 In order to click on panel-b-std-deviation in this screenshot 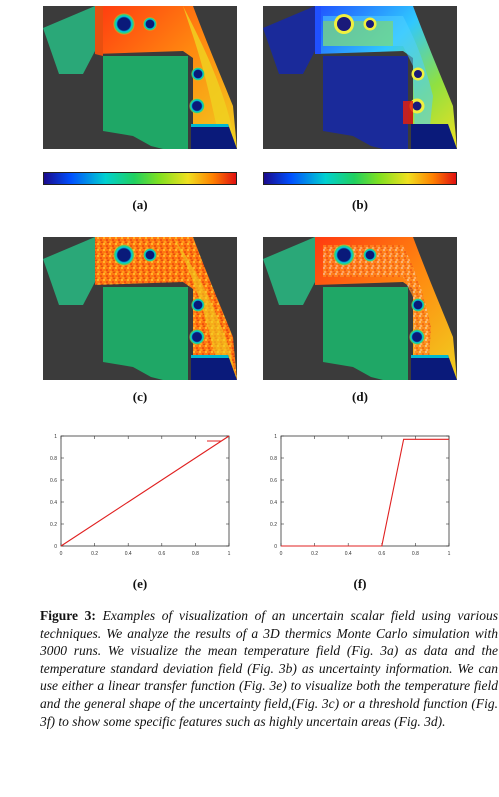, I will do `click(360, 77)`.